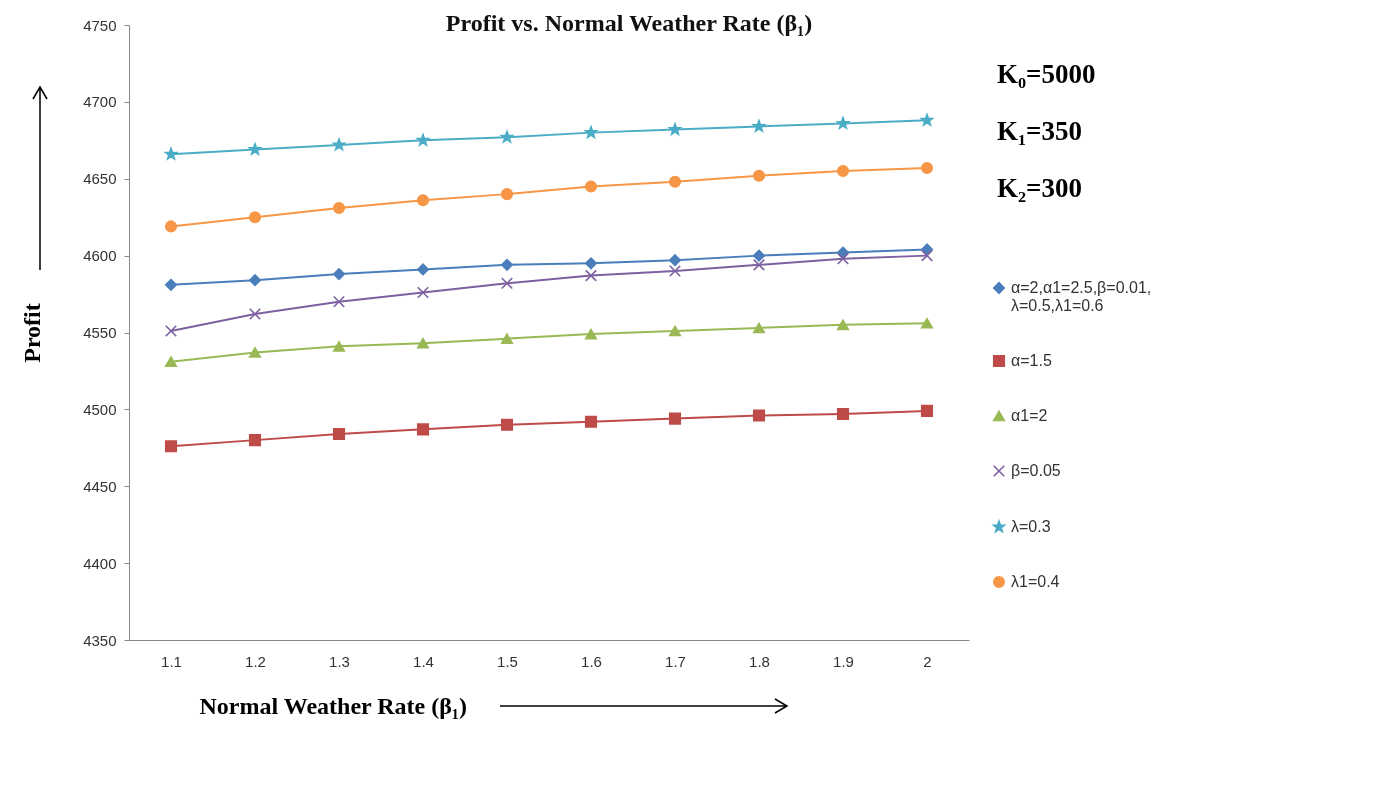 The height and width of the screenshot is (802, 1375). Describe the element at coordinates (759, 661) in the screenshot. I see `x-tick-label: 1.8` at that location.